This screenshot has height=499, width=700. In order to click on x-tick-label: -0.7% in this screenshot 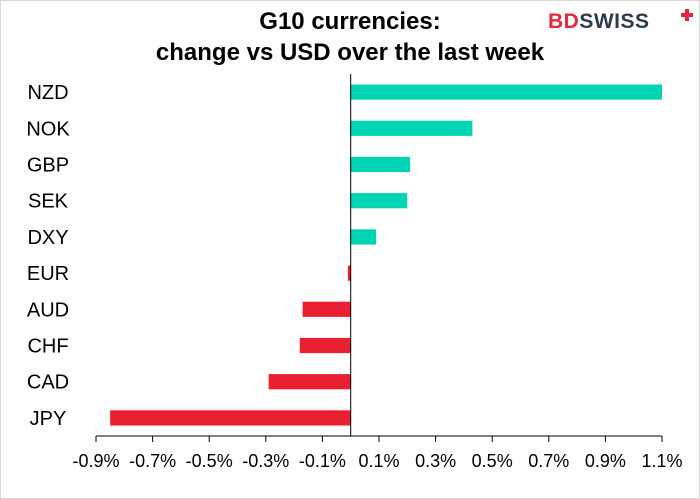, I will do `click(152, 461)`.